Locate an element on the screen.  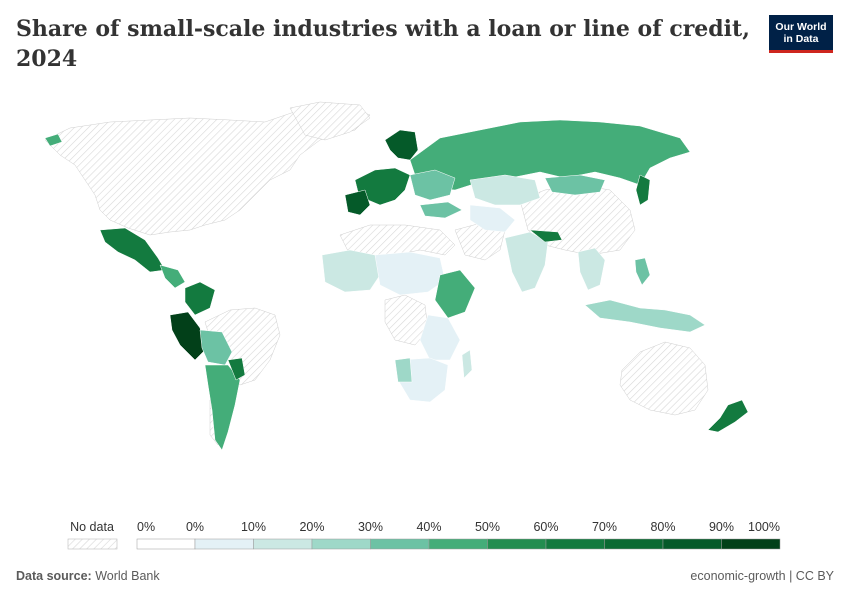
data-source: Data source: World Bank is located at coordinates (88, 576).